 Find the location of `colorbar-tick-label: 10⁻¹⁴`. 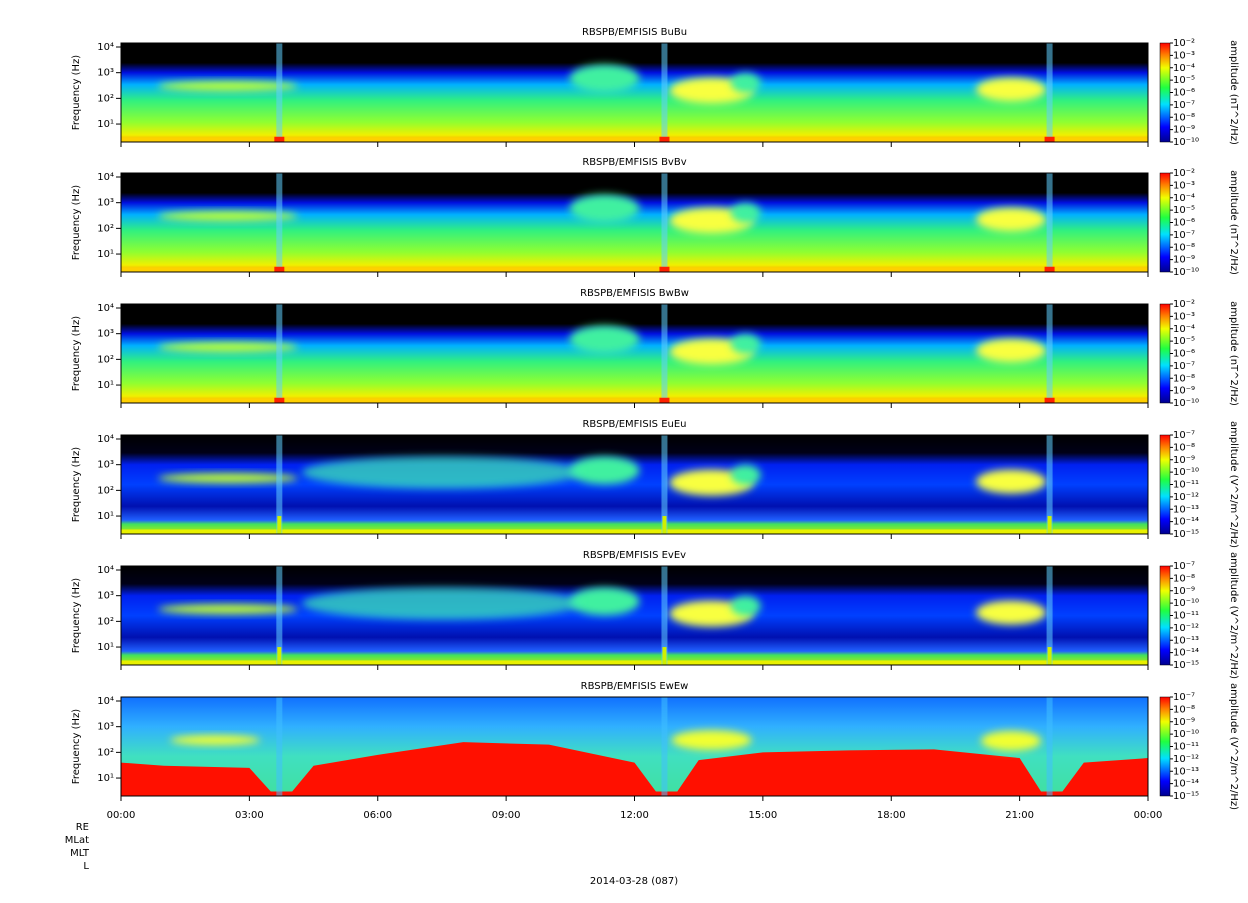

colorbar-tick-label: 10⁻¹⁴ is located at coordinates (1186, 522).